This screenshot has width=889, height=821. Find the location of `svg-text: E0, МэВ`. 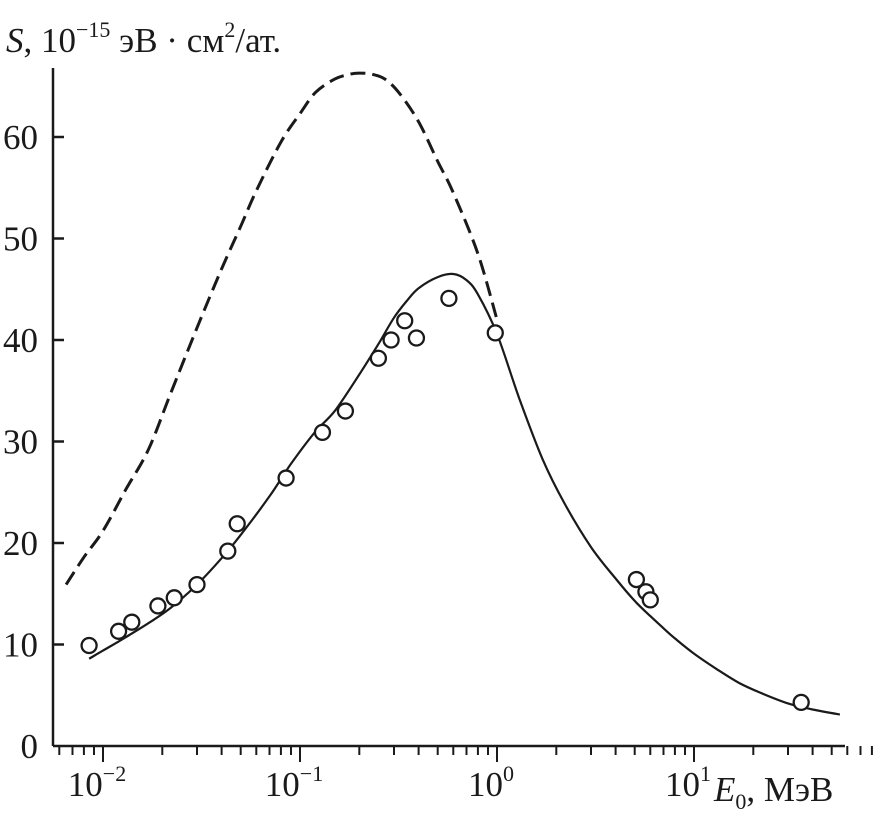

svg-text: E0, МэВ is located at coordinates (773, 792).